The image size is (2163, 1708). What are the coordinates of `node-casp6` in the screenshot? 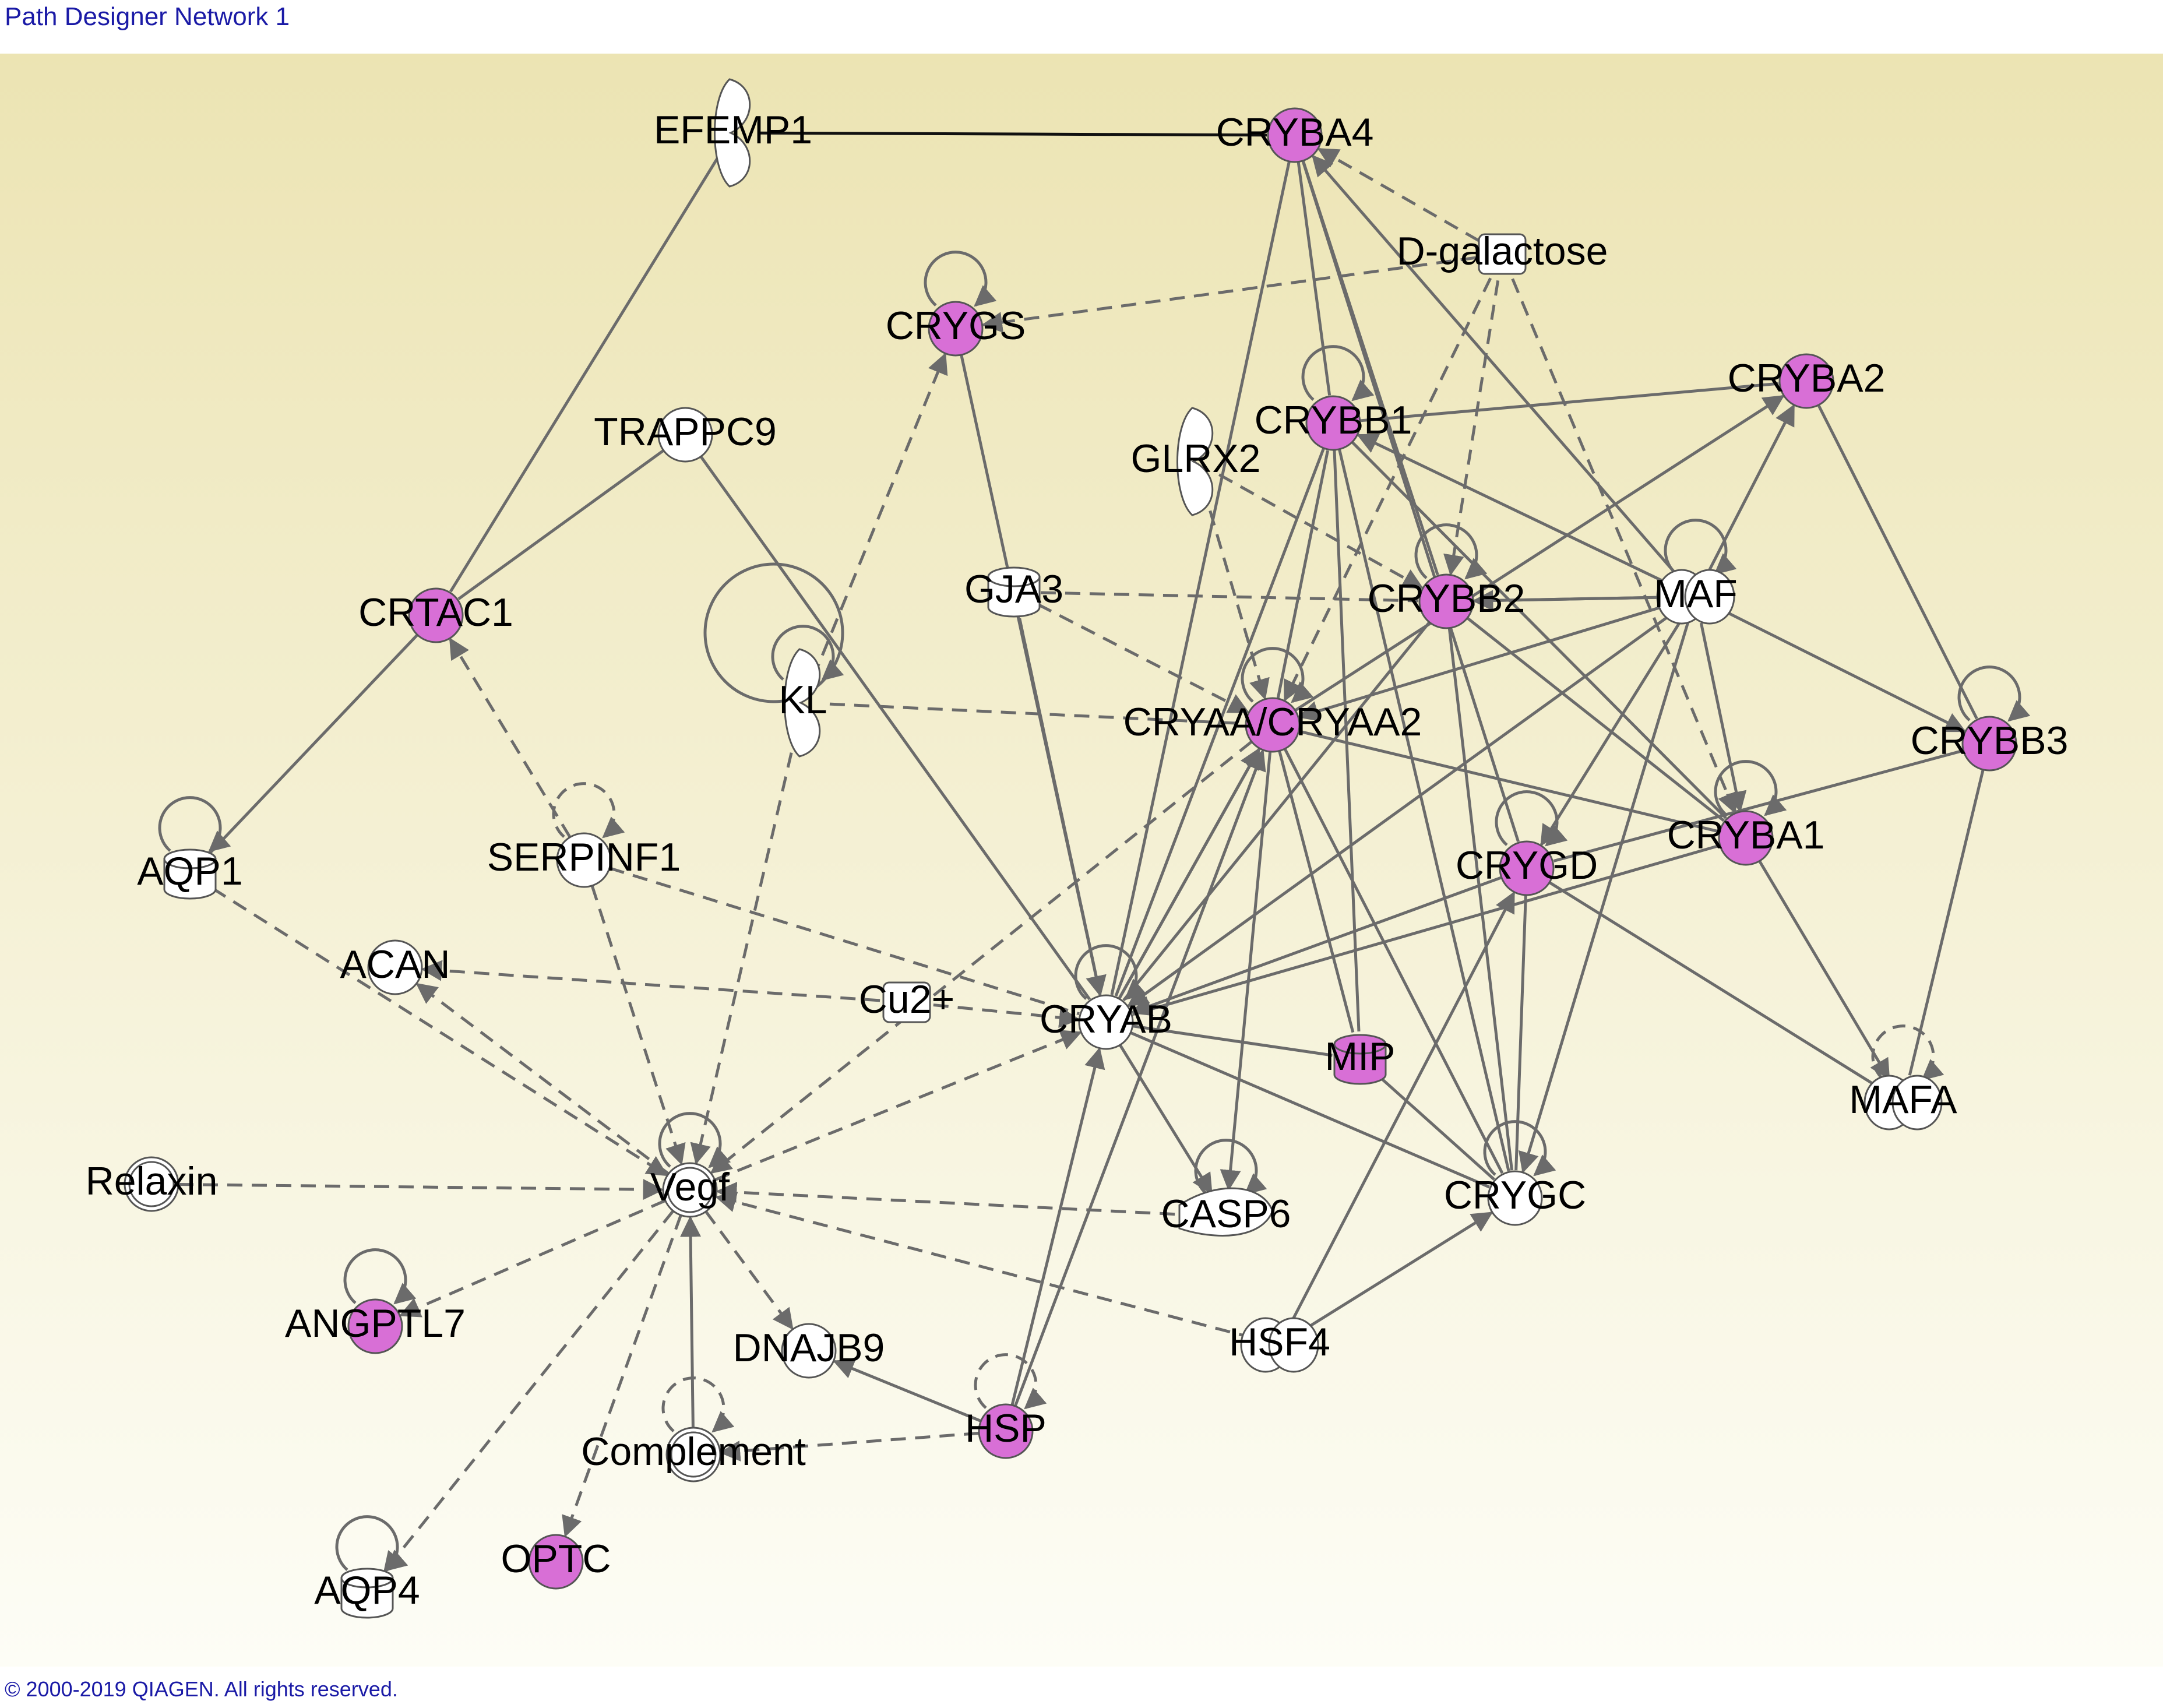 It's located at (1226, 1212).